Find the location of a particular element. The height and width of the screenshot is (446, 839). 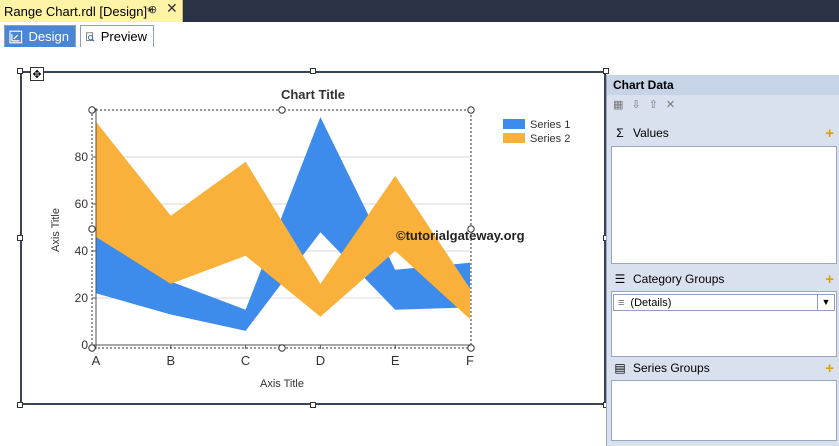

category-groups-label: Category Groups is located at coordinates (679, 279).